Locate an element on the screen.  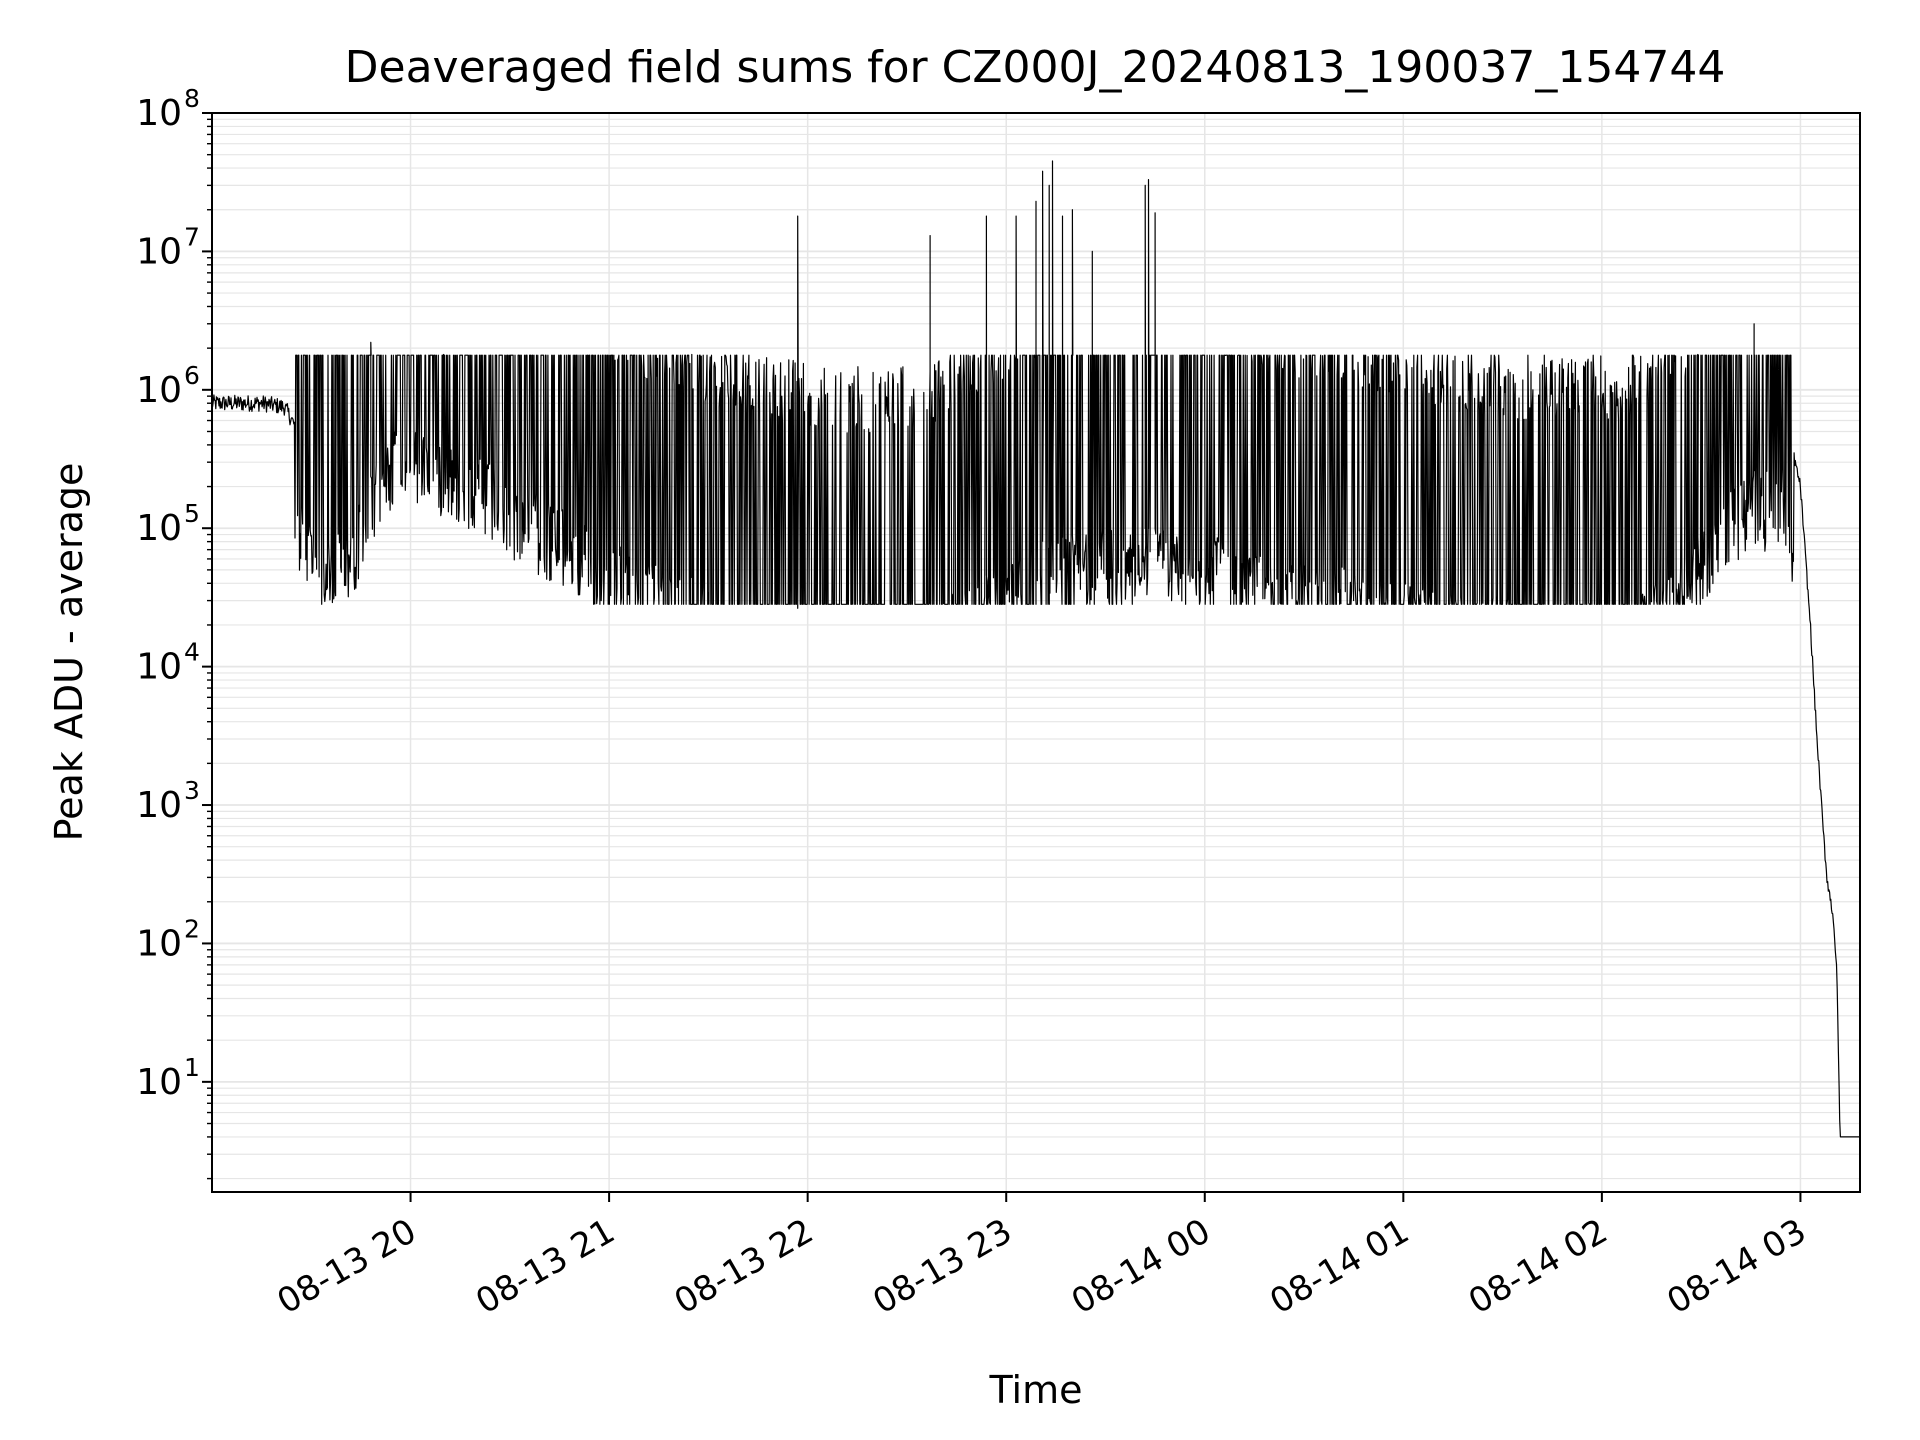
y-tick-exponent: 8 is located at coordinates (192, 98).